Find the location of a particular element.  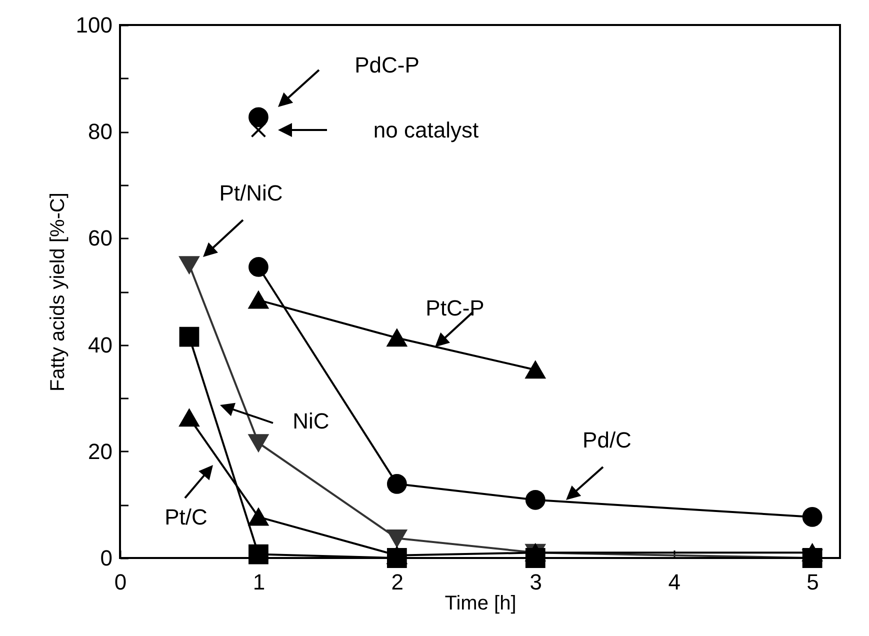

y-tick-label: 20 is located at coordinates (100, 451).